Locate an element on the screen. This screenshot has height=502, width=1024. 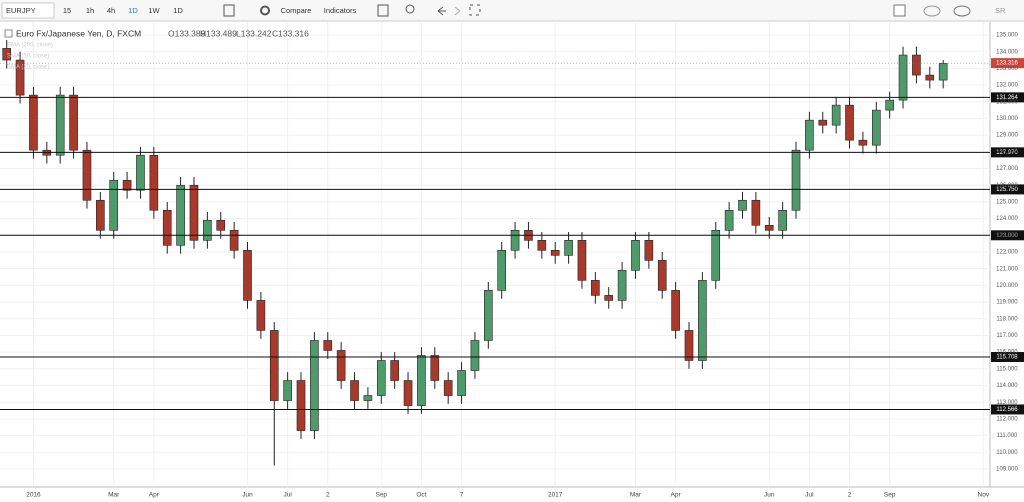
layout-icon is located at coordinates (899, 10).